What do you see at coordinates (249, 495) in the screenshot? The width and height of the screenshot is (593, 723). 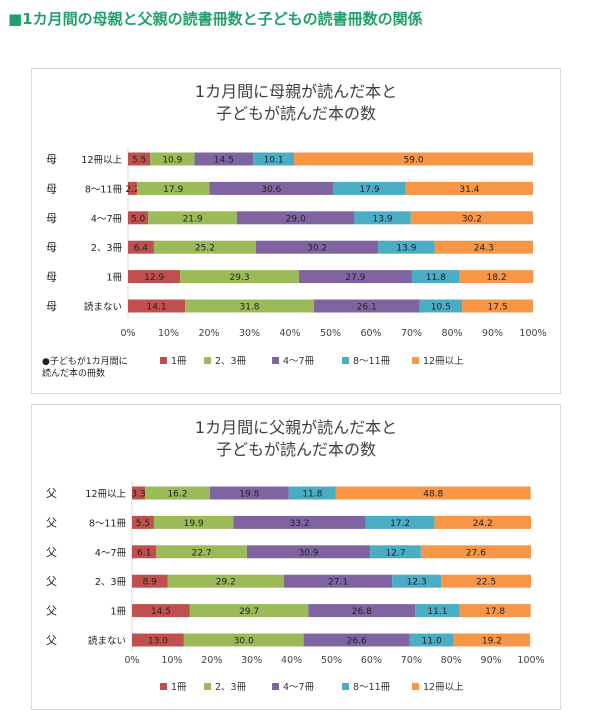 I see `data-label: 19.8` at bounding box center [249, 495].